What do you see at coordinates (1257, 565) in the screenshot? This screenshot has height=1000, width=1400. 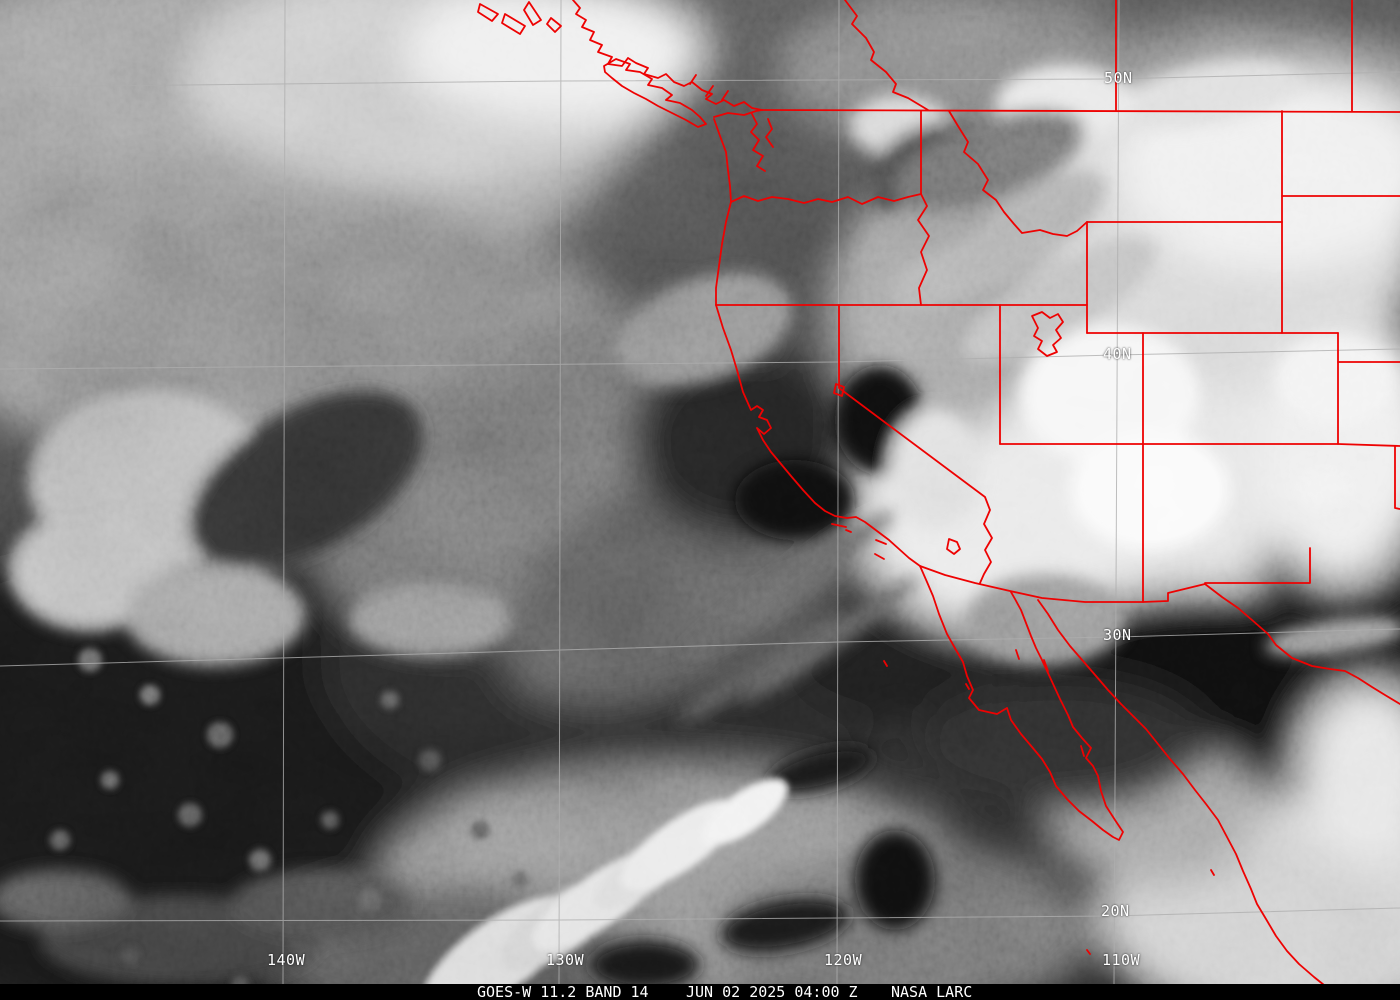 I see `newmexico-texas-border` at bounding box center [1257, 565].